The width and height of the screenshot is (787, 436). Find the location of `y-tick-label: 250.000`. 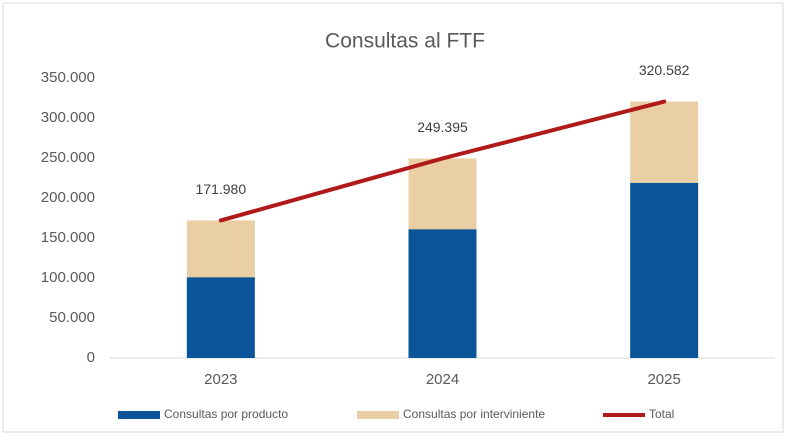

y-tick-label: 250.000 is located at coordinates (68, 157).